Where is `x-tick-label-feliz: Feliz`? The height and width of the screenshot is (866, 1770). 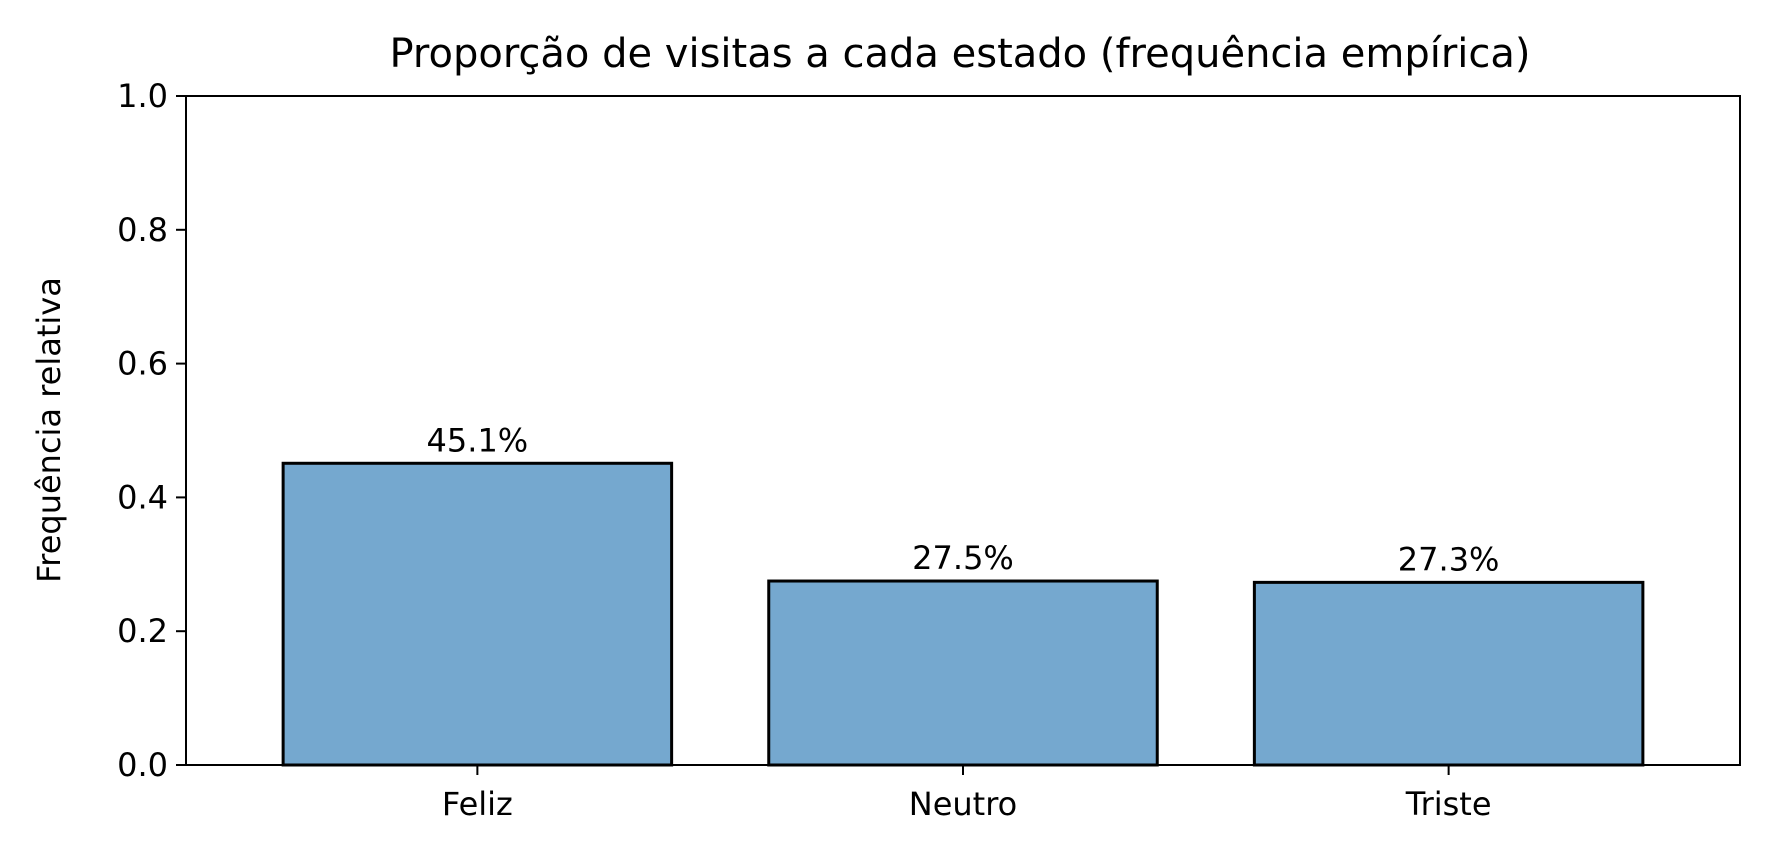
x-tick-label-feliz: Feliz is located at coordinates (477, 804).